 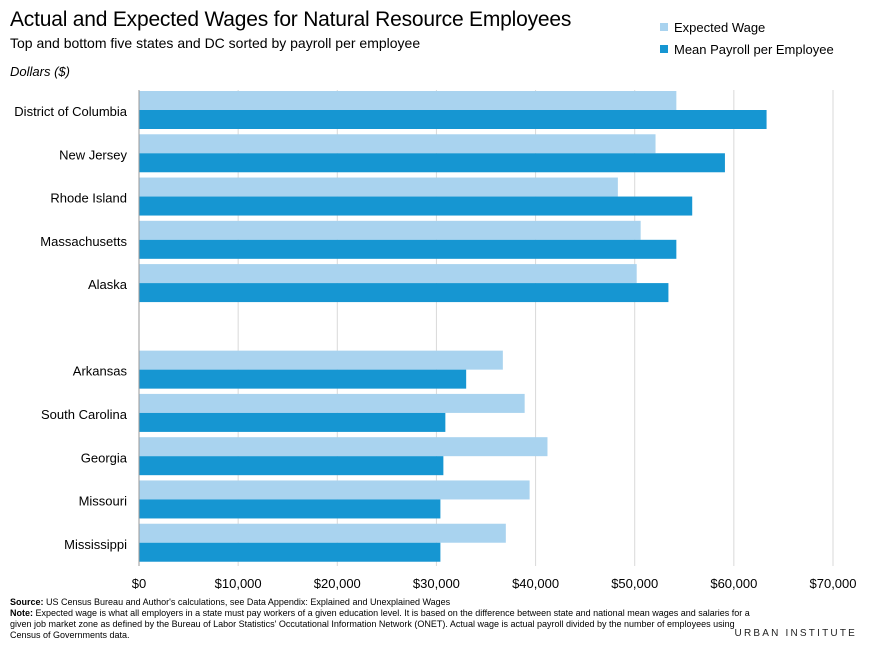 I want to click on x-tick-label: $30,000, so click(x=436, y=583).